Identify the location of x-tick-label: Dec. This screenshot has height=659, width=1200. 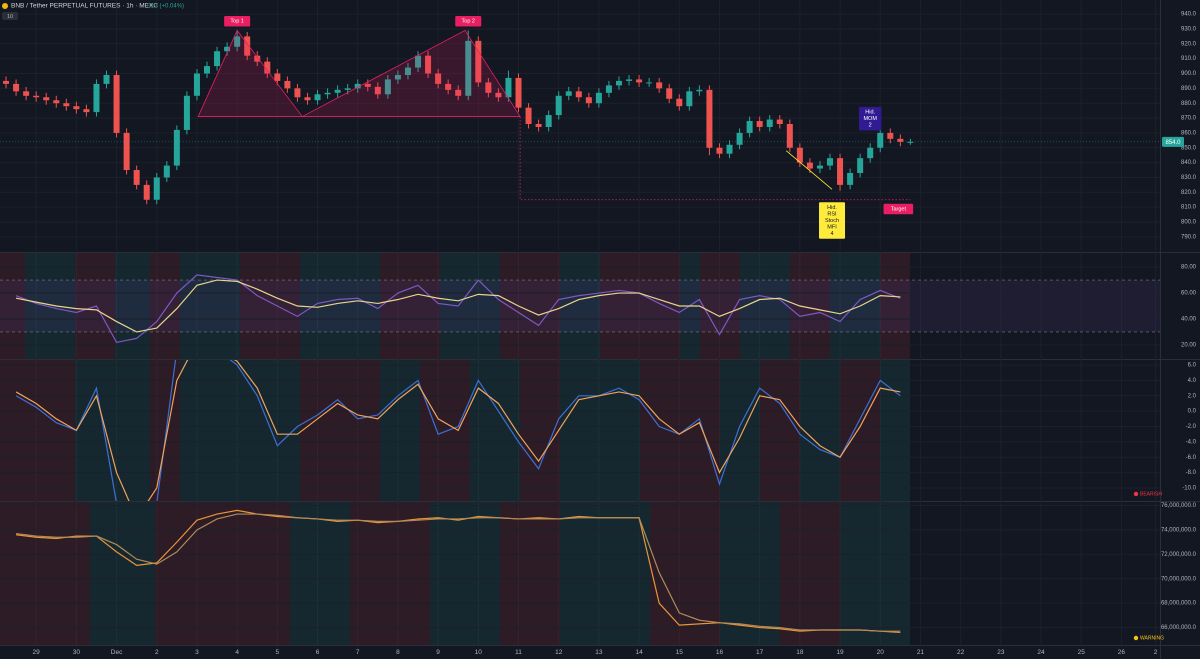
(117, 652).